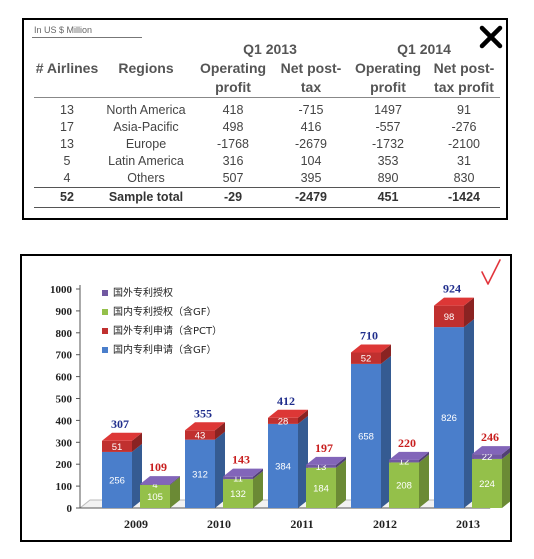  Describe the element at coordinates (233, 87) in the screenshot. I see `header-operating-2013-line2: profit` at that location.